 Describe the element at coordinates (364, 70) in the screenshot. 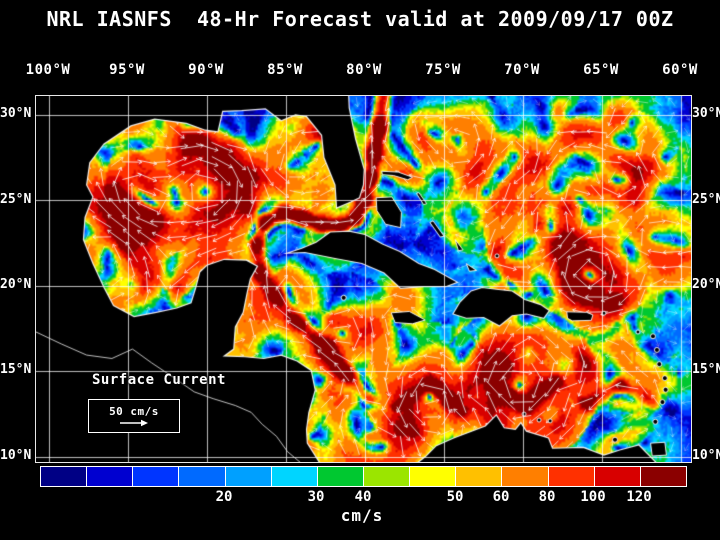

I see `lon-tick-label: 80°W` at that location.